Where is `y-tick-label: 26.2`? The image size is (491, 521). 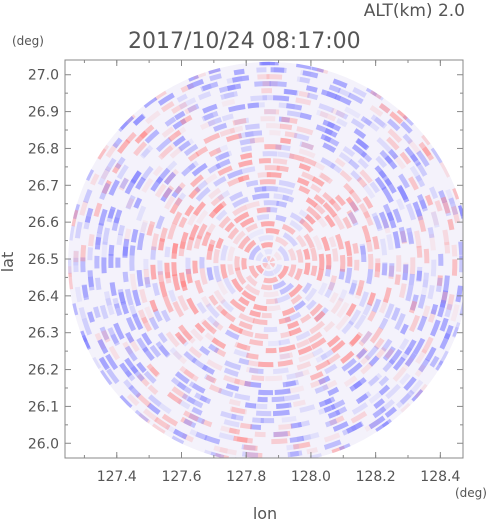 y-tick-label: 26.2 is located at coordinates (43, 371).